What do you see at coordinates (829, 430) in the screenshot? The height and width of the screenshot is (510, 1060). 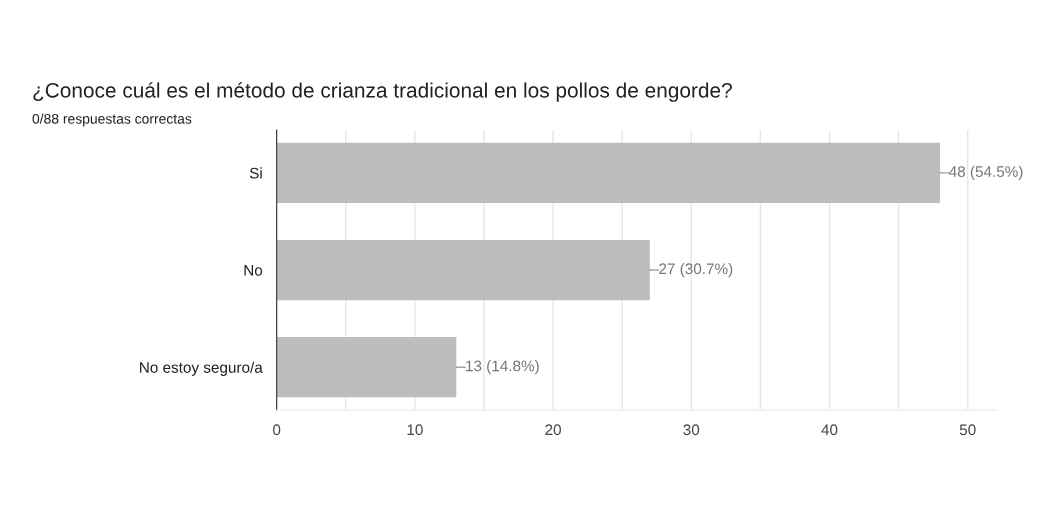 I see `x-tick-label: 40` at bounding box center [829, 430].